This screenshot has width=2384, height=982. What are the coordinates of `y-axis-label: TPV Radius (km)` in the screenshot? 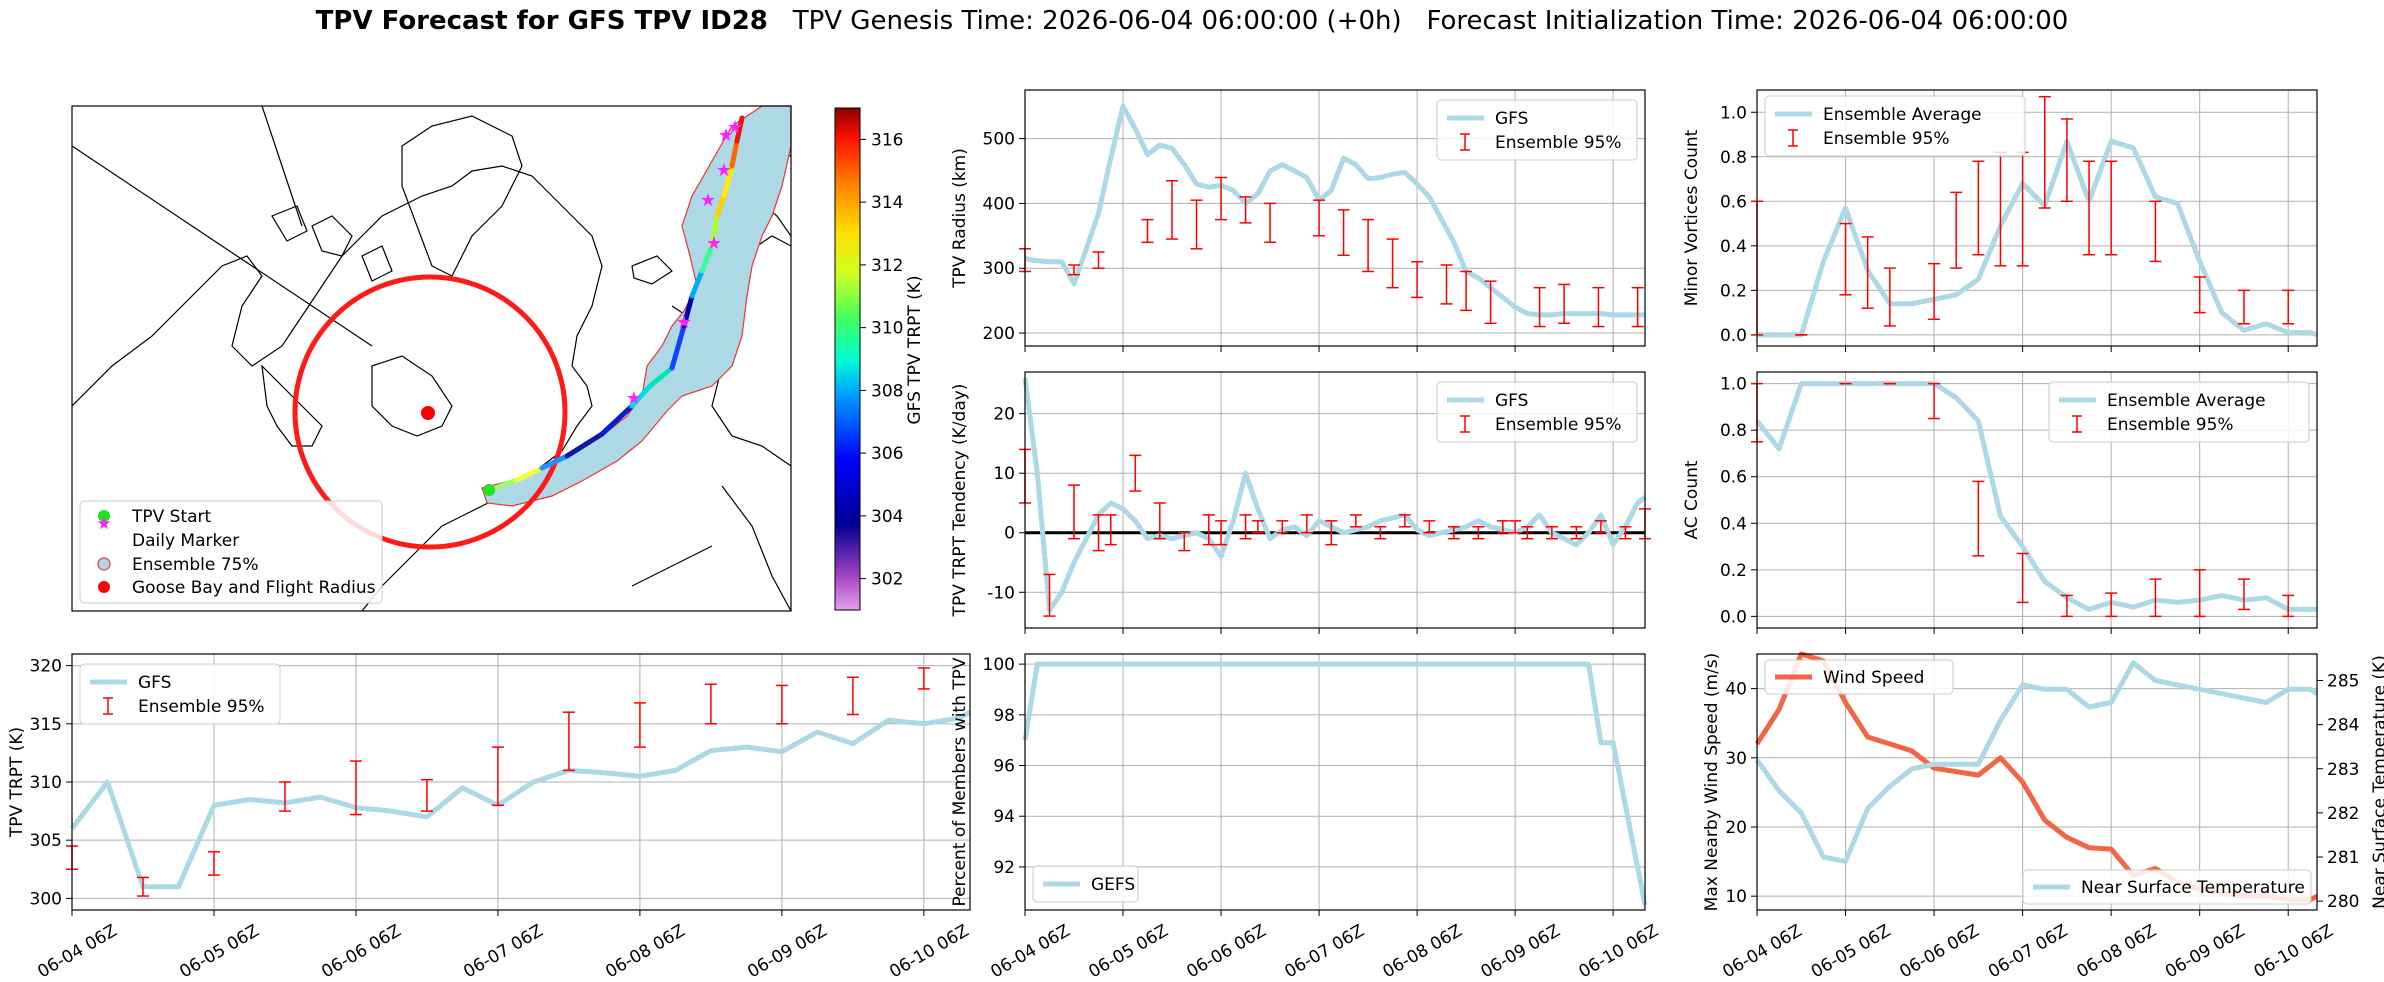 It's located at (960, 218).